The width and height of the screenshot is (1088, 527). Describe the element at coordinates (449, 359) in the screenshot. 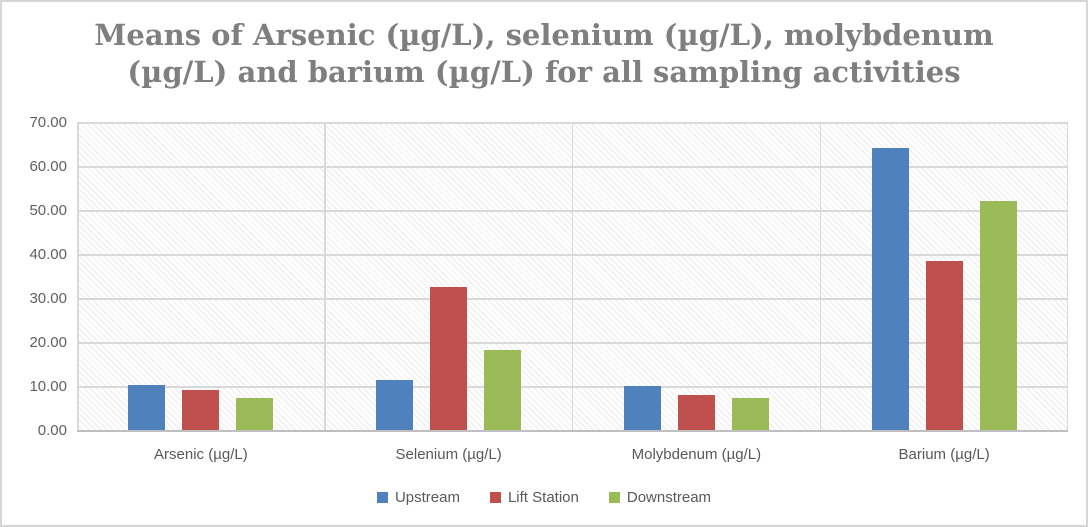

I see `bar-lift-station-selenium` at that location.